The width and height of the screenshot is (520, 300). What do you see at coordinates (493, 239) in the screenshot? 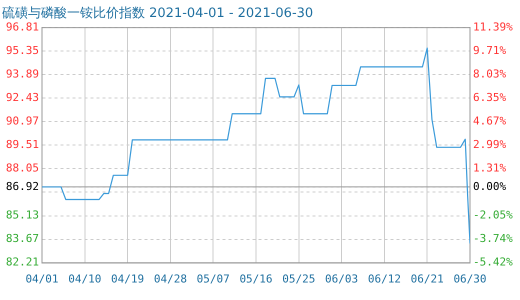
I see `y2-tick-label: -3.74%` at bounding box center [493, 239].